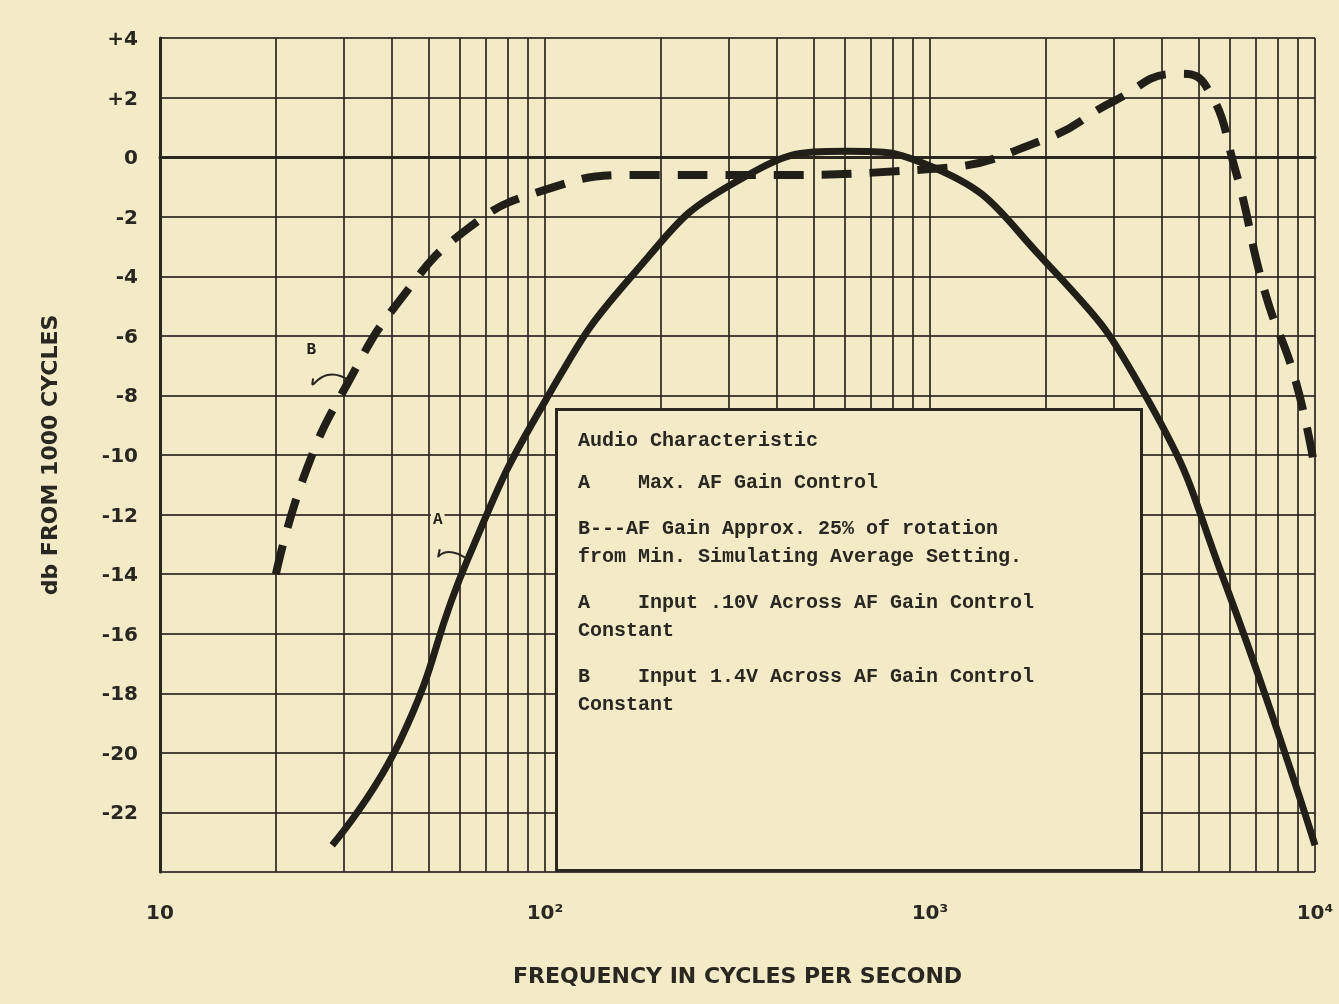 Image resolution: width=1339 pixels, height=1004 pixels. What do you see at coordinates (1315, 912) in the screenshot?
I see `x-tick-label: 10⁴` at bounding box center [1315, 912].